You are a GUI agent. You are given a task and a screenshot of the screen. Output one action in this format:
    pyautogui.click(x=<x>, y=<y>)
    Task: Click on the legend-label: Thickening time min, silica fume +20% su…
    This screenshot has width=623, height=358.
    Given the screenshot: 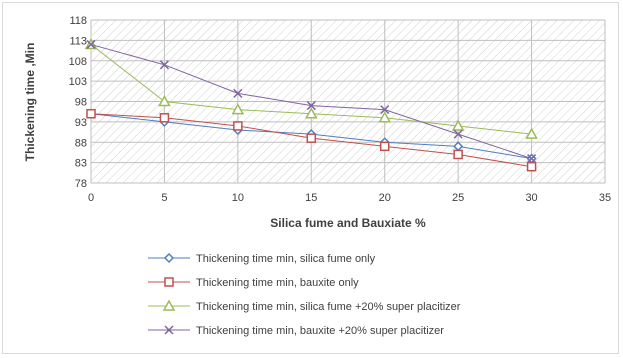 What is the action you would take?
    pyautogui.click(x=328, y=307)
    